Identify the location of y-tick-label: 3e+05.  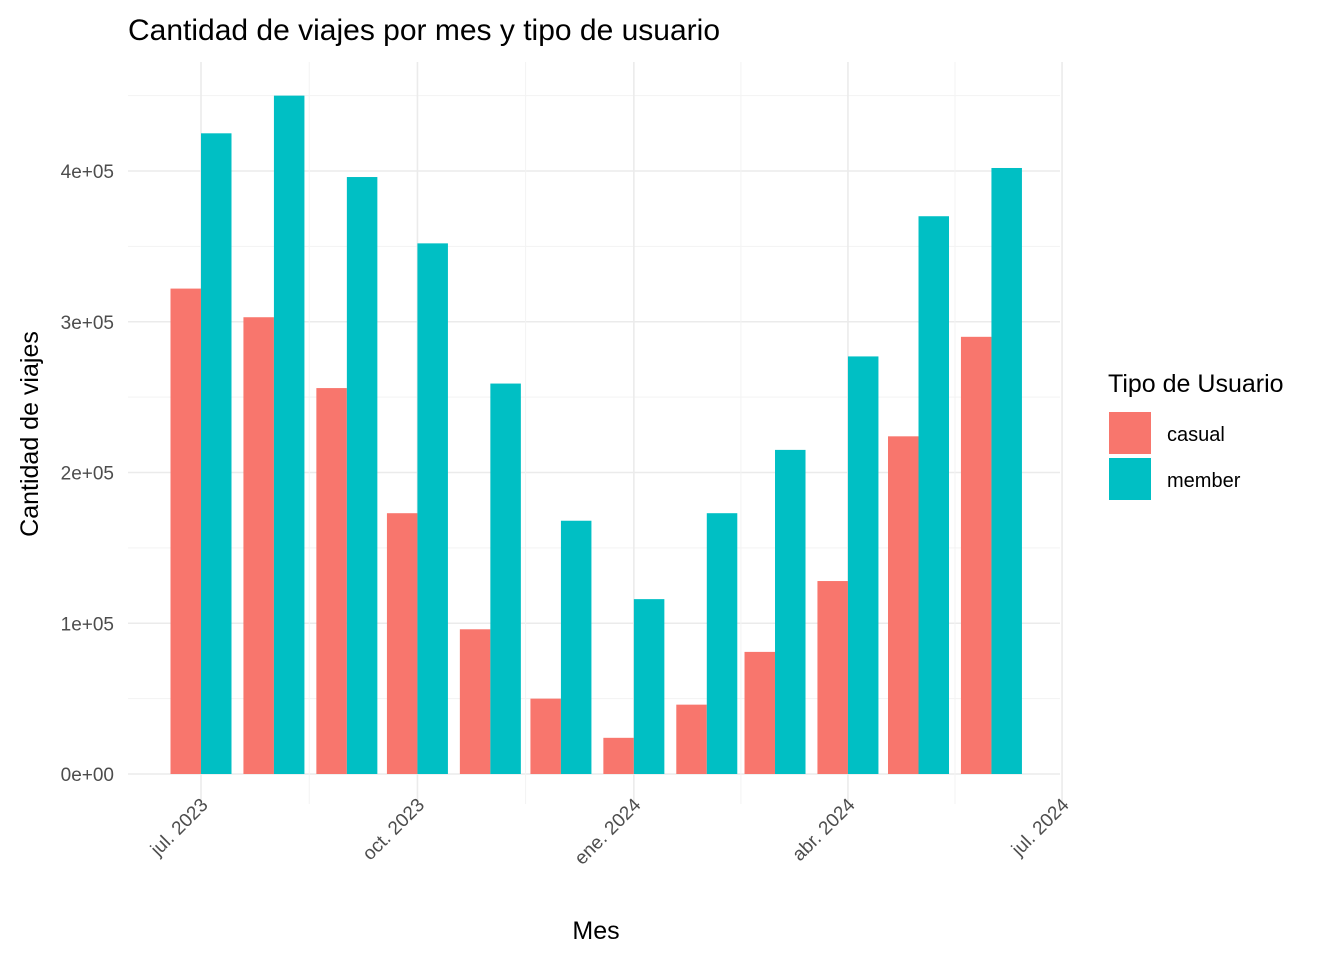
(87, 323).